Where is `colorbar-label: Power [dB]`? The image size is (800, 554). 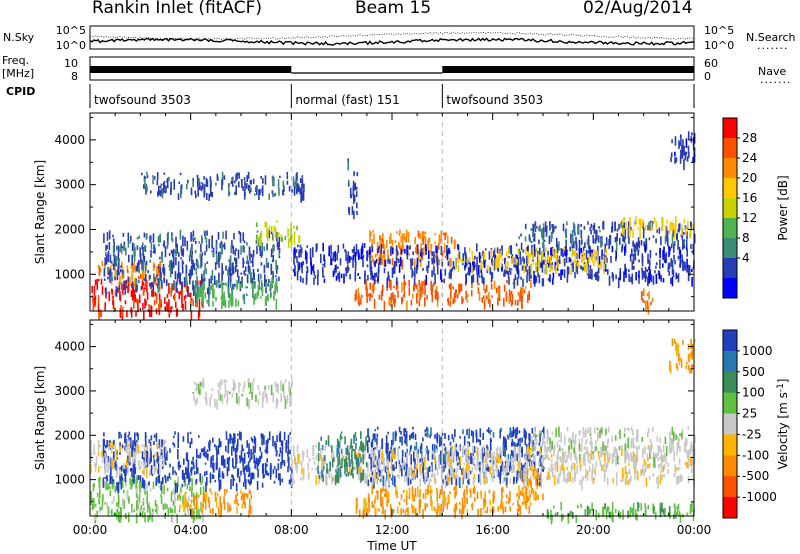 colorbar-label: Power [dB] is located at coordinates (783, 207).